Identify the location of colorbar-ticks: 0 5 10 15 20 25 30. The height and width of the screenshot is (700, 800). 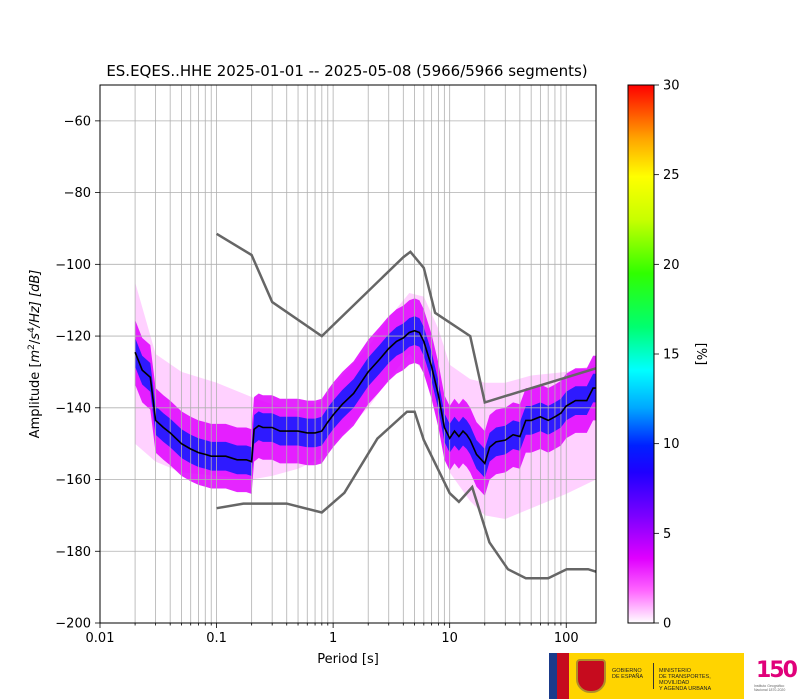
(667, 355).